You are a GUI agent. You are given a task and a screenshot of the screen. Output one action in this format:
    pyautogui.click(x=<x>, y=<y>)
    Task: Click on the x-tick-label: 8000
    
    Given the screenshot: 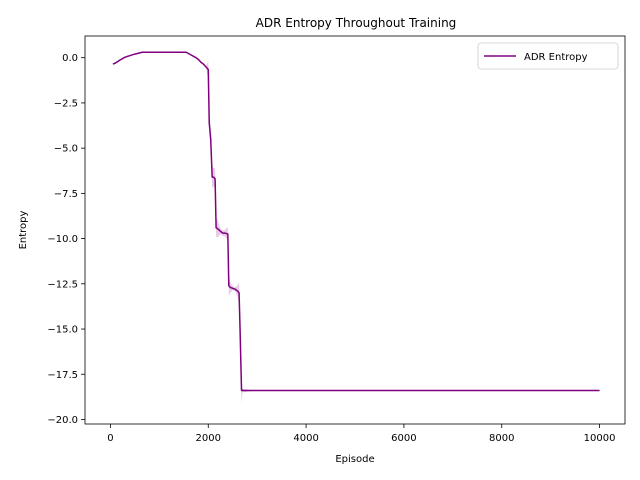 What is the action you would take?
    pyautogui.click(x=501, y=438)
    